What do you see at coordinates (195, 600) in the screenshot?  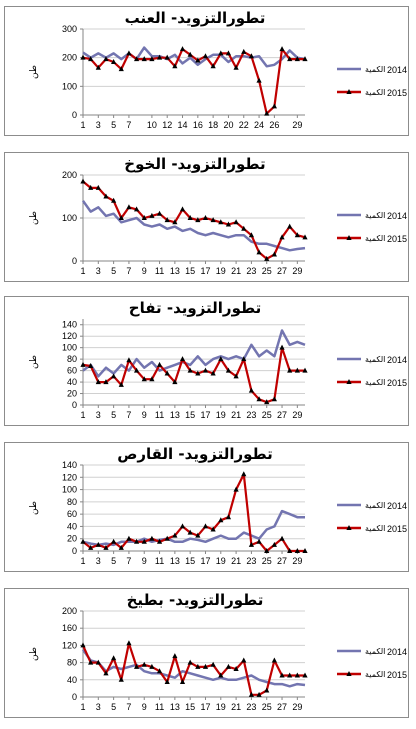 I see `chart-title: تطورالتزويد- بطيخ` at bounding box center [195, 600].